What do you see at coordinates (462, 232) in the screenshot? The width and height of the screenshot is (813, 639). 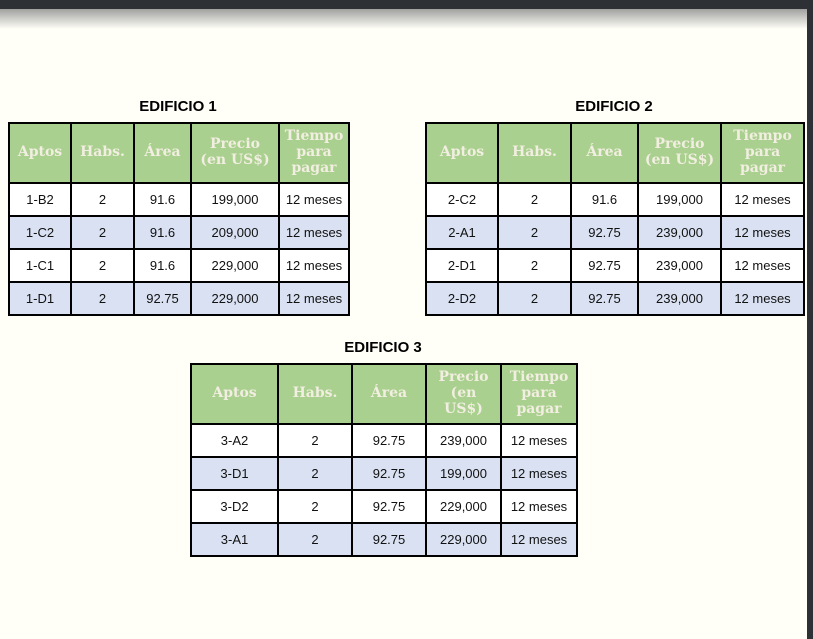 I see `cell-apto: 2-A1` at bounding box center [462, 232].